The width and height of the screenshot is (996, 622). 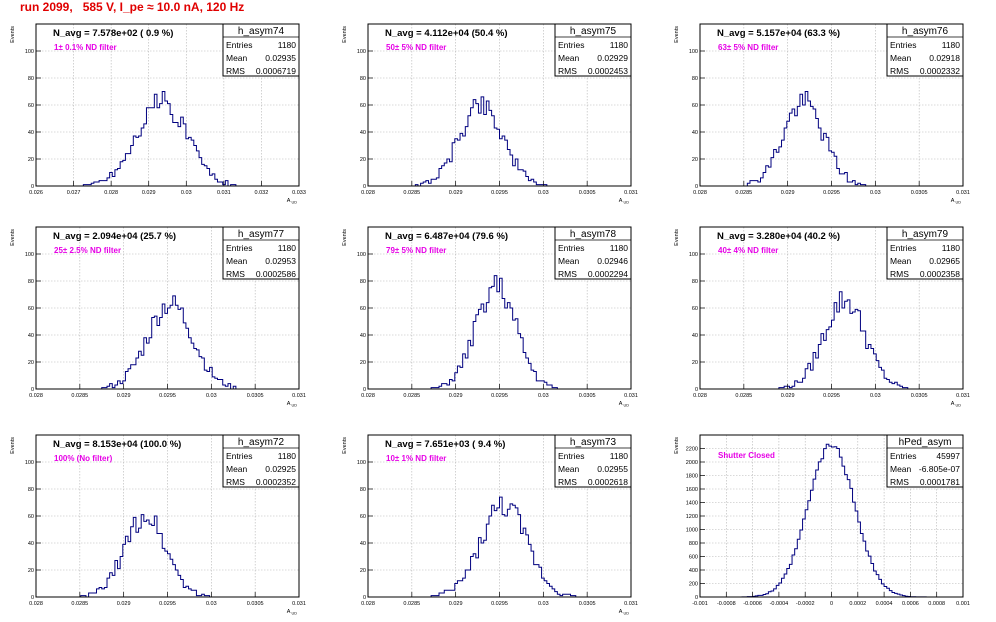 What do you see at coordinates (778, 236) in the screenshot?
I see `navg-label: N_avg = 3.280e+04 (40.2 %)` at bounding box center [778, 236].